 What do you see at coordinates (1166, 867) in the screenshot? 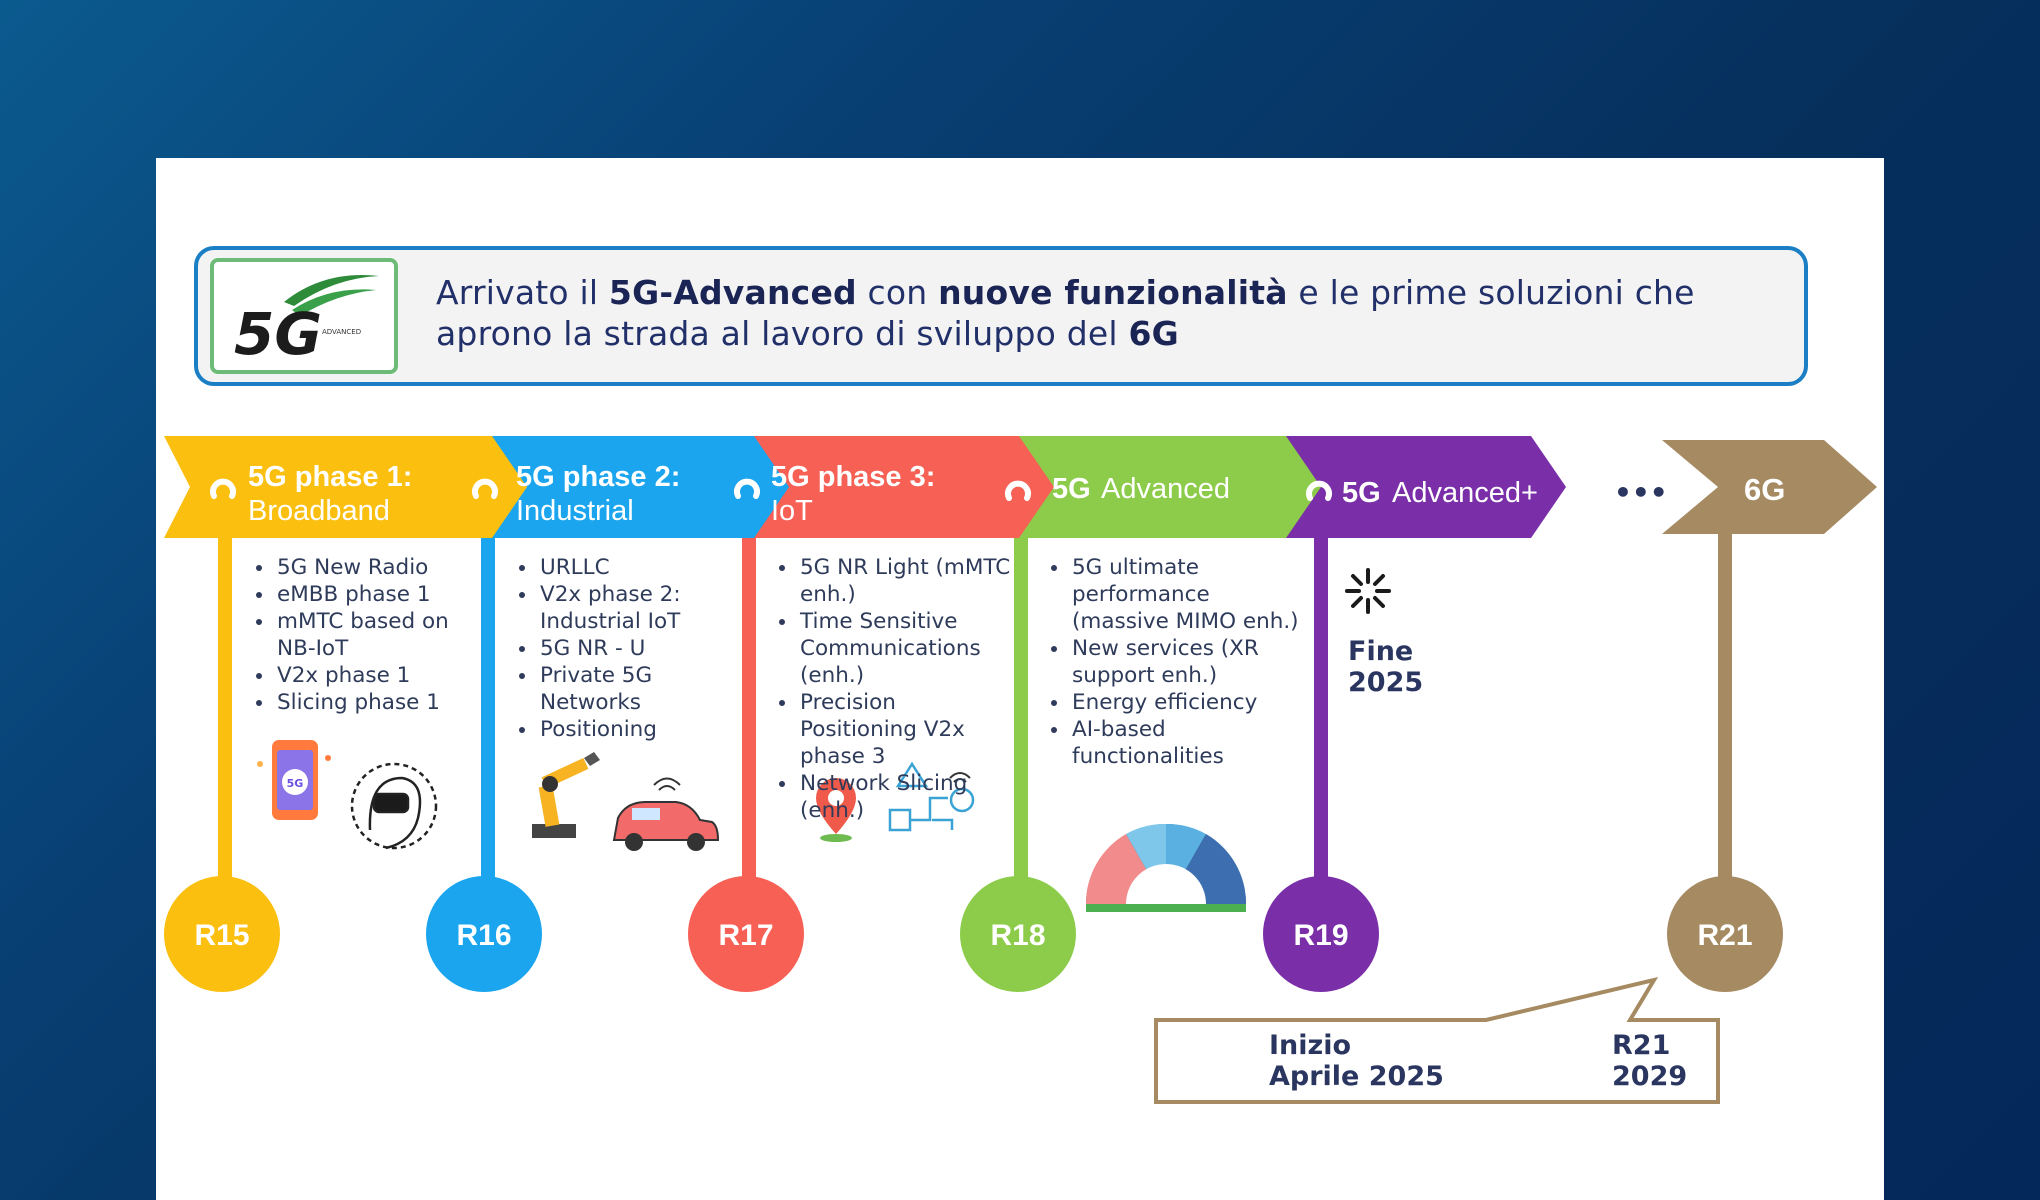
I see `semicircle-services-icon` at bounding box center [1166, 867].